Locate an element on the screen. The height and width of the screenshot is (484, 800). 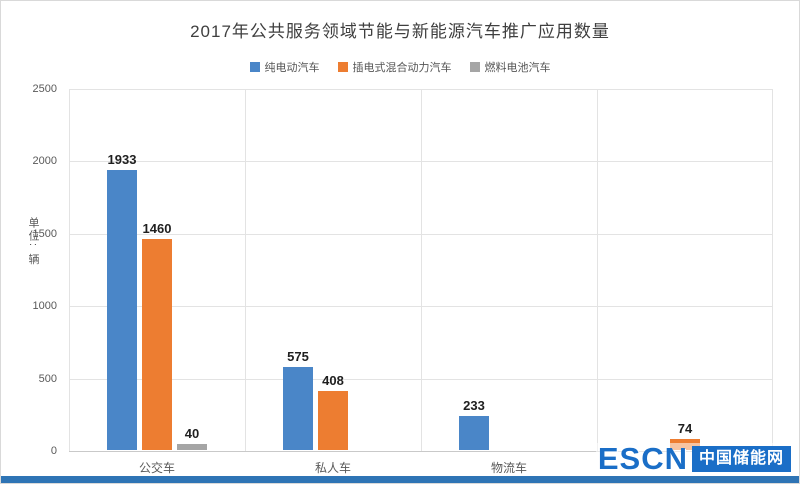
bar-value-label: 40 is located at coordinates (192, 434).